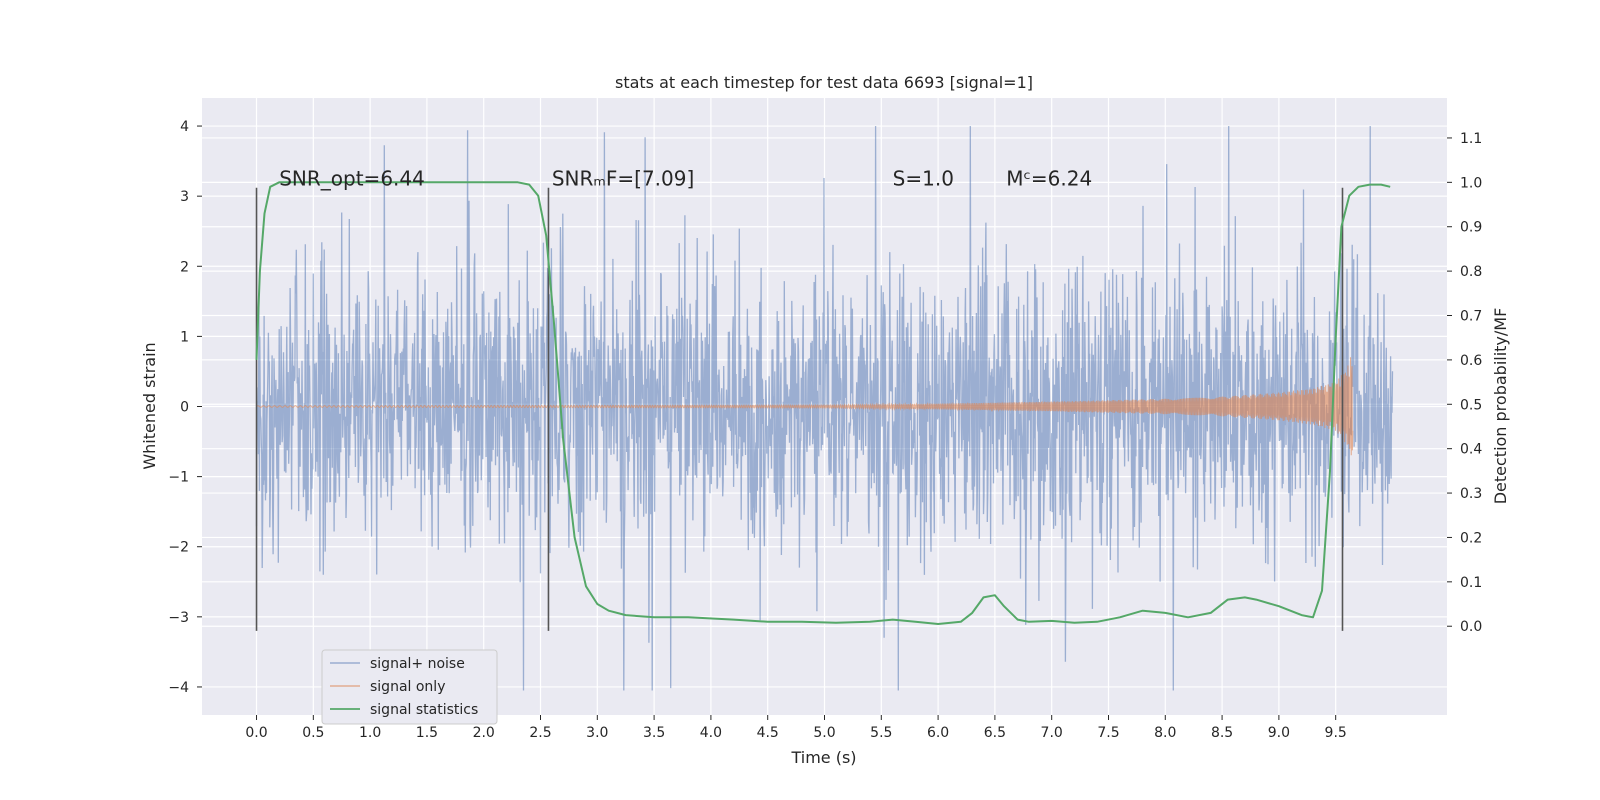  I want to click on y-left-tick-label: 1, so click(184, 337).